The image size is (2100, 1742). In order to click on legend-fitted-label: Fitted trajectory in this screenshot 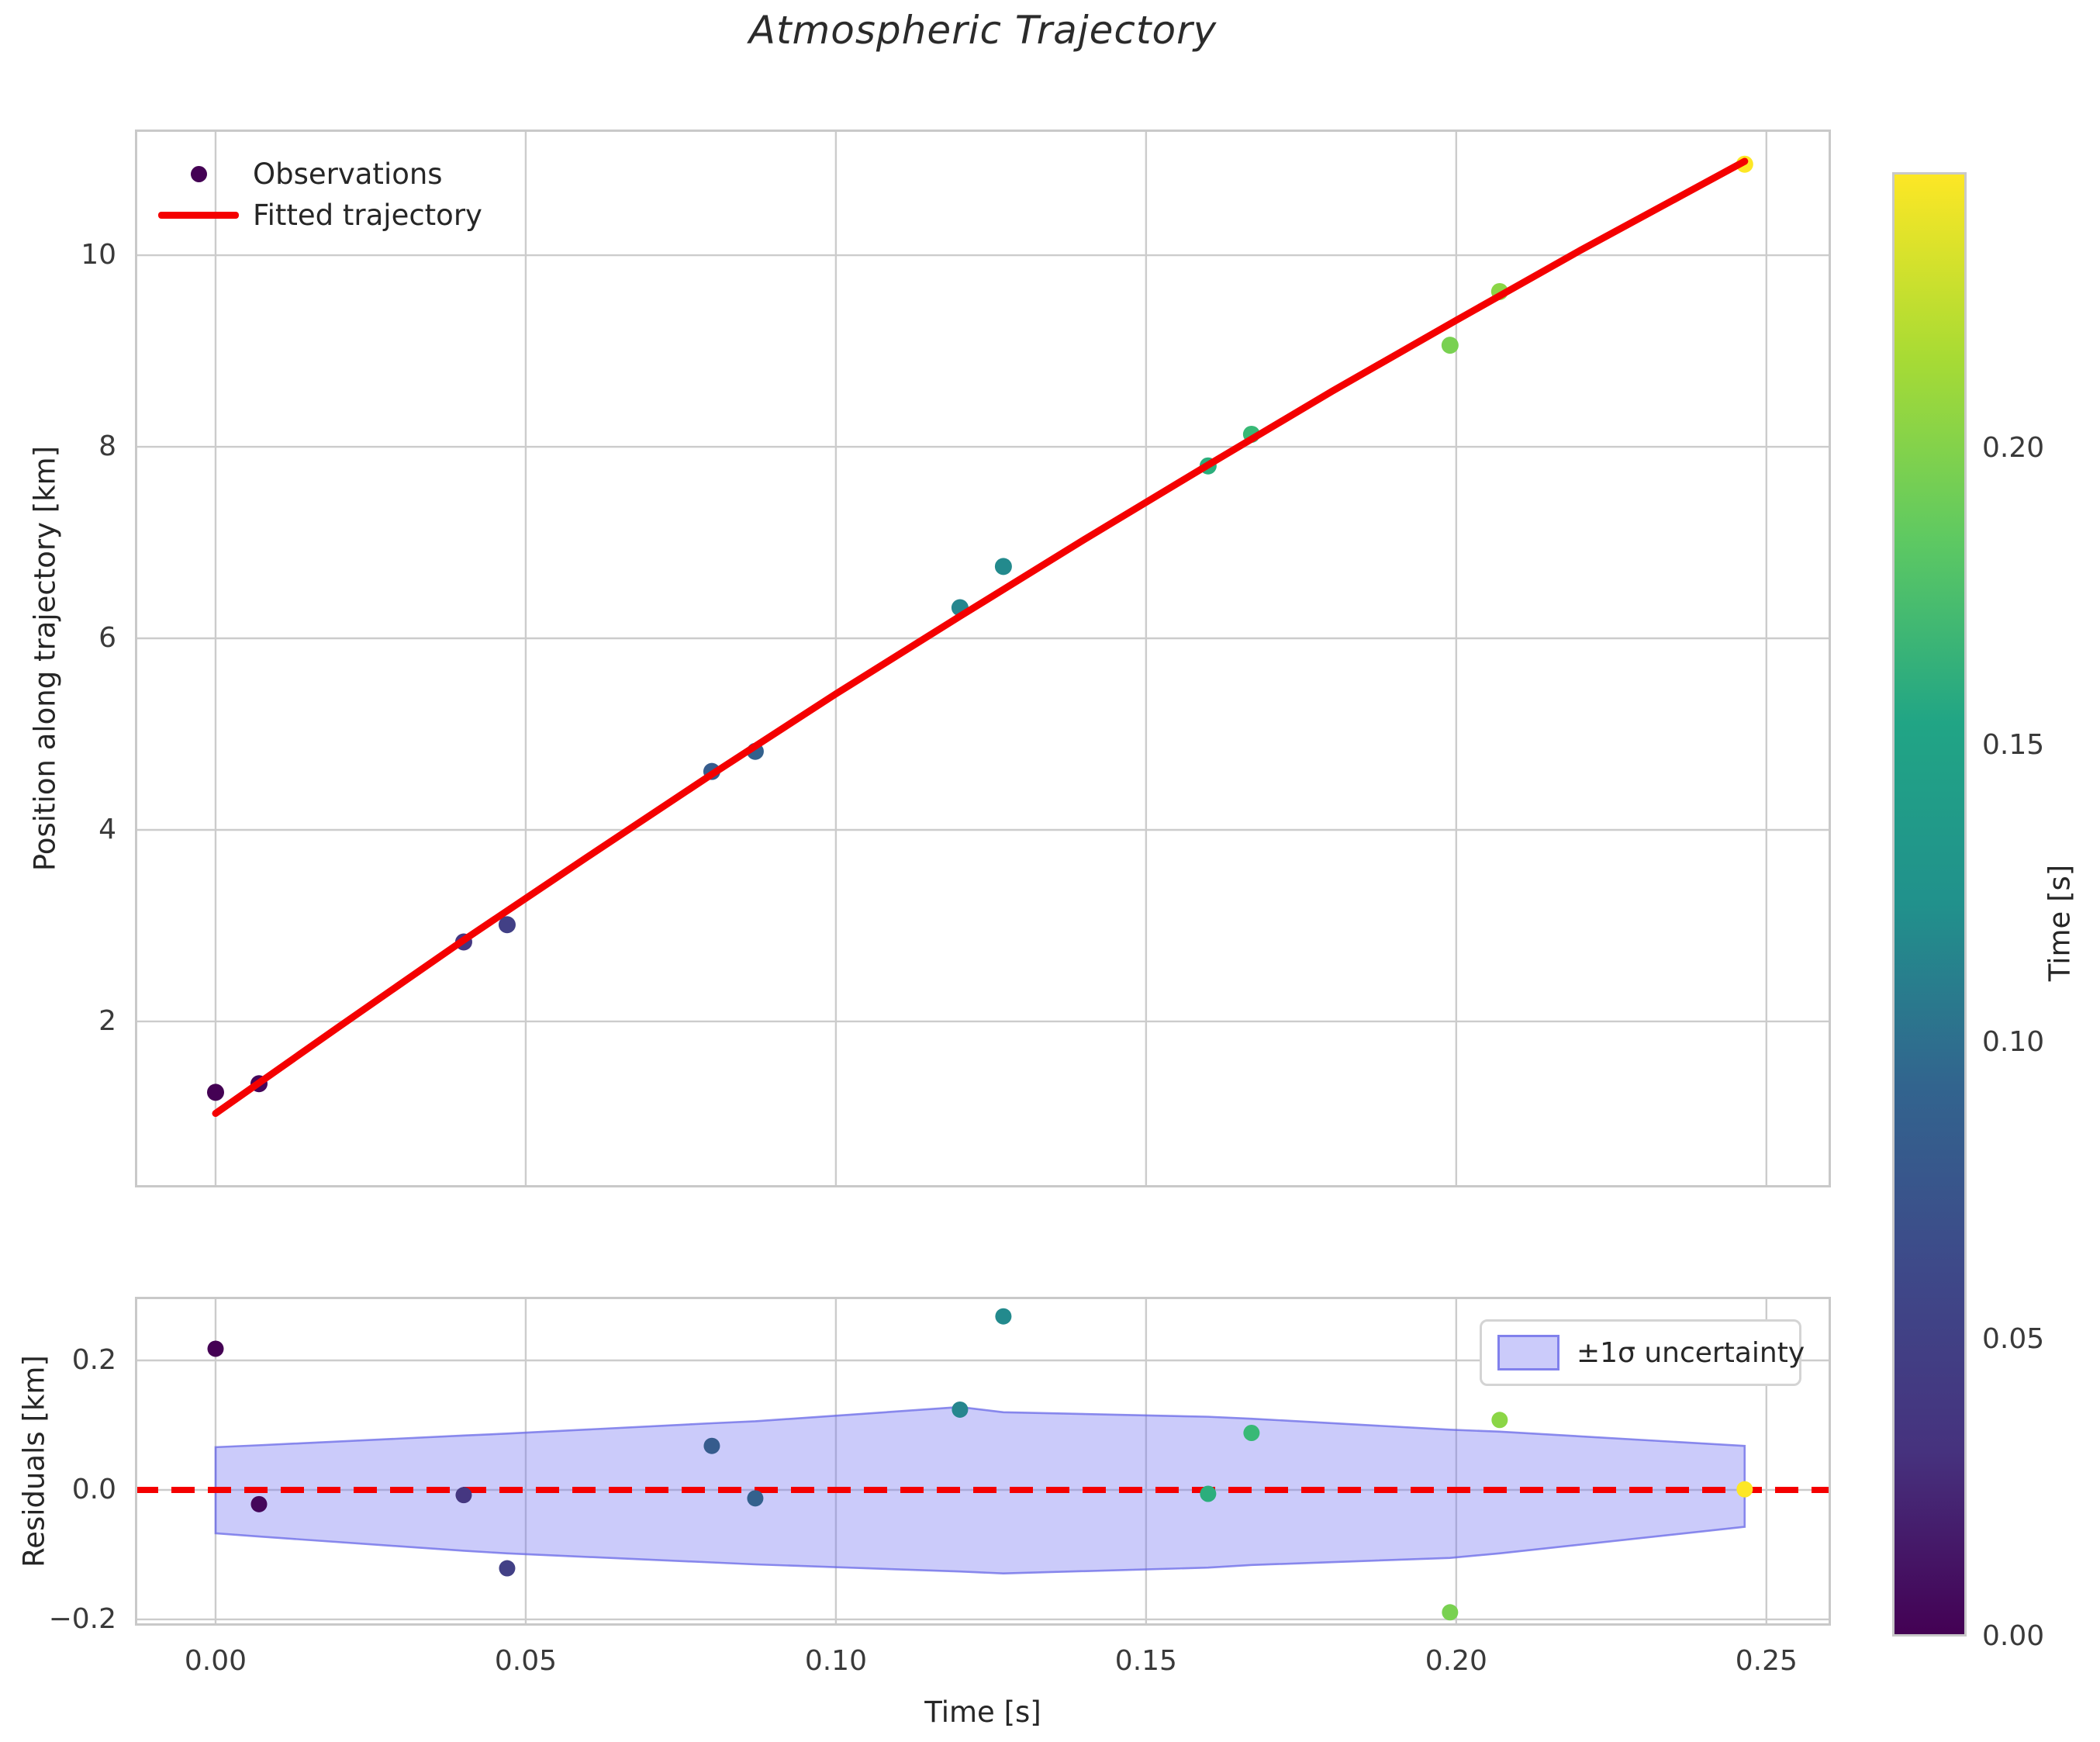, I will do `click(367, 215)`.